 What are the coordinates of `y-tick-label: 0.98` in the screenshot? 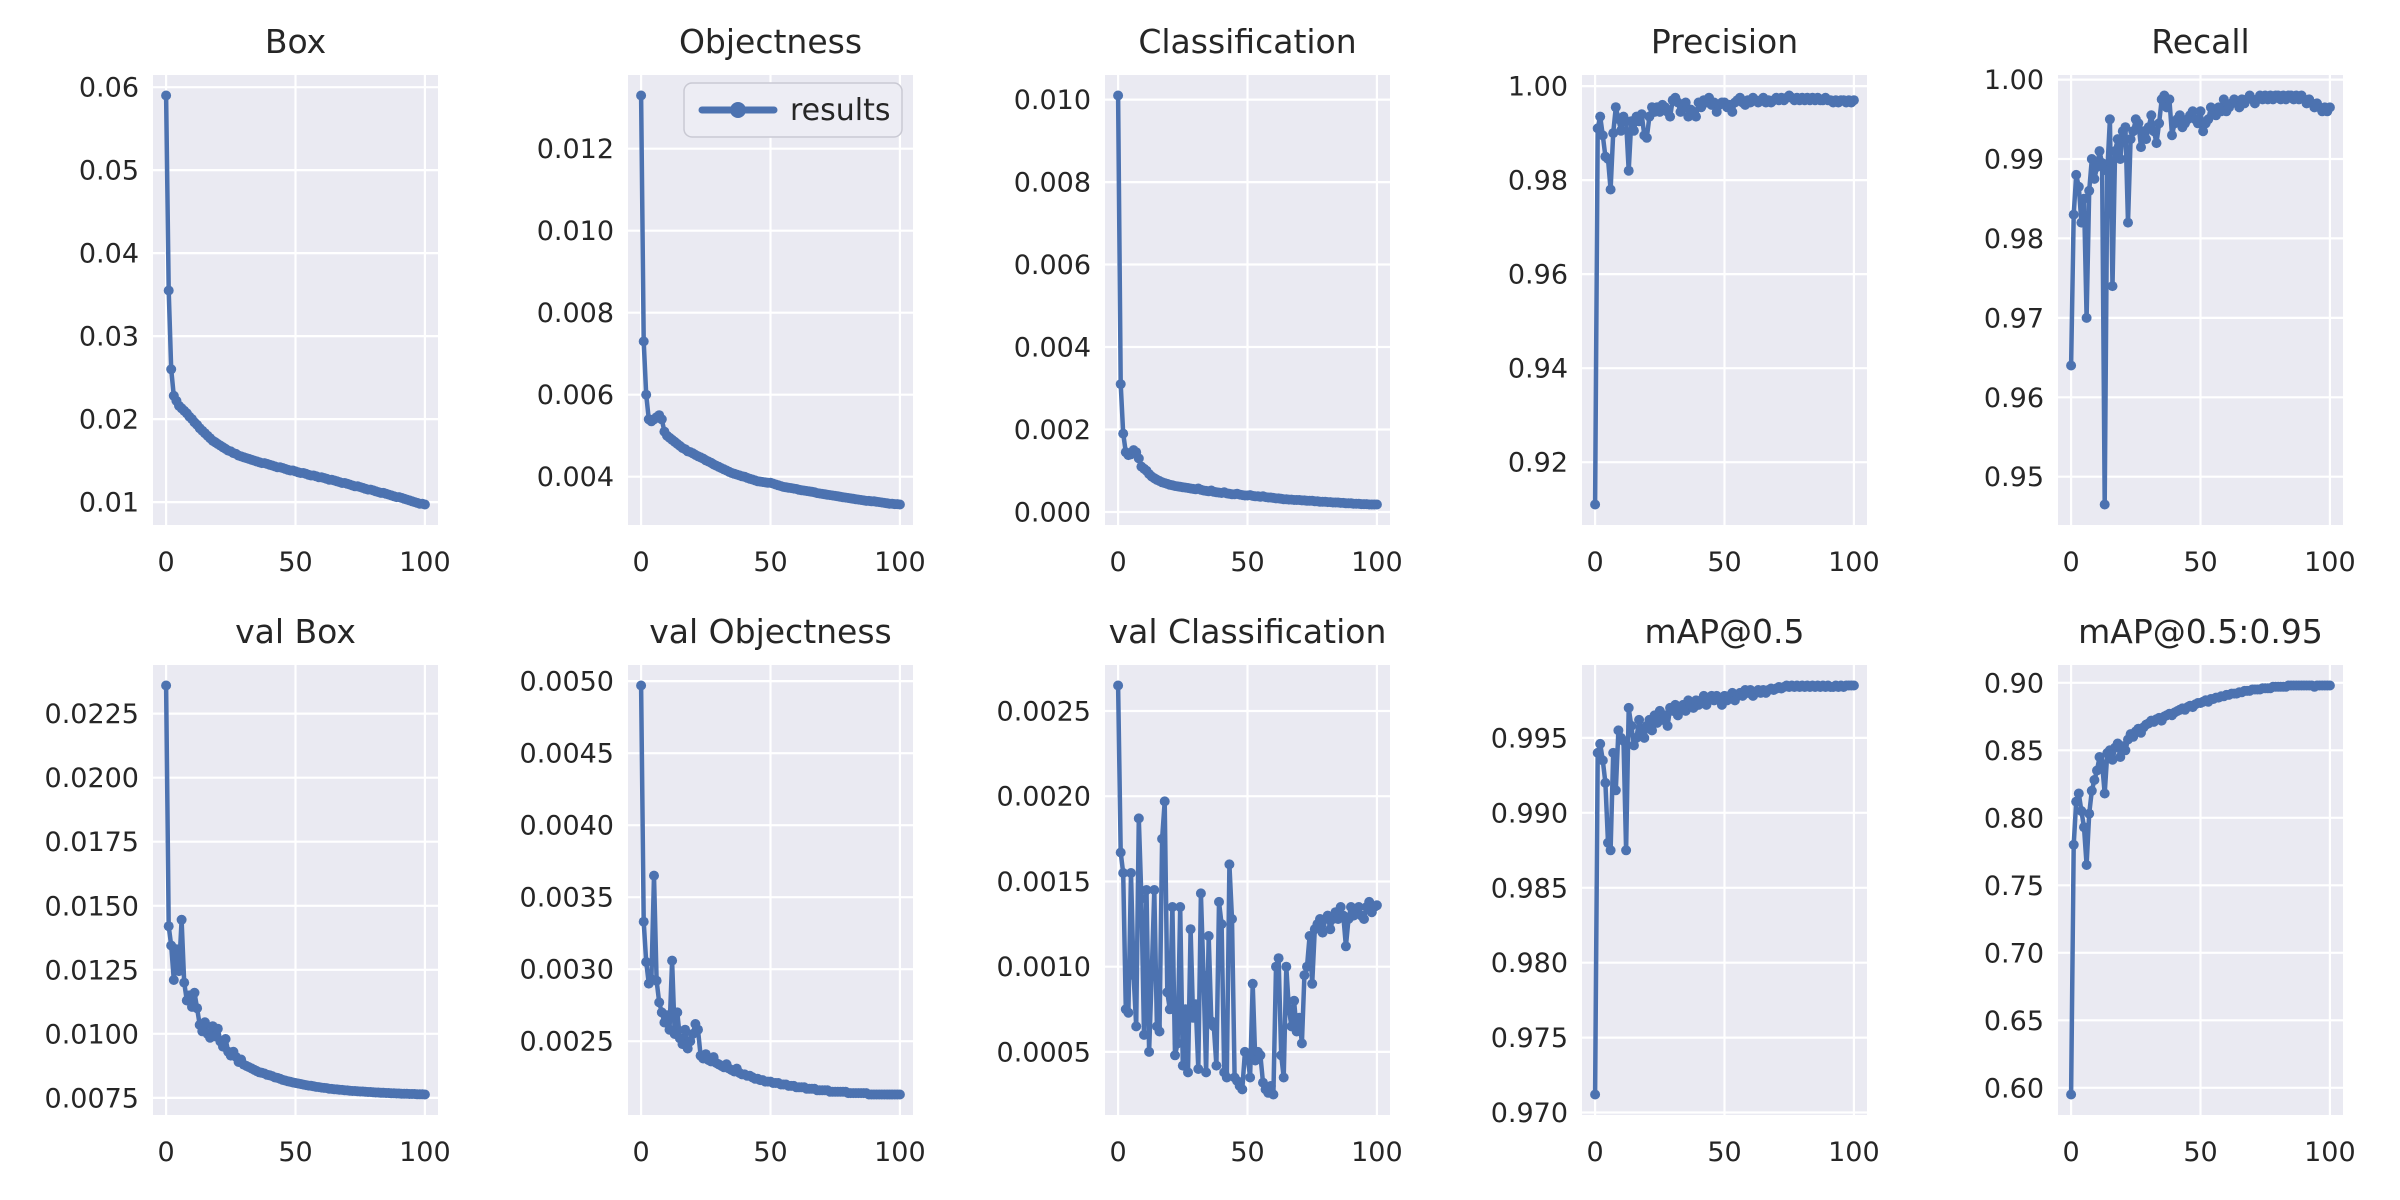 It's located at (1538, 181).